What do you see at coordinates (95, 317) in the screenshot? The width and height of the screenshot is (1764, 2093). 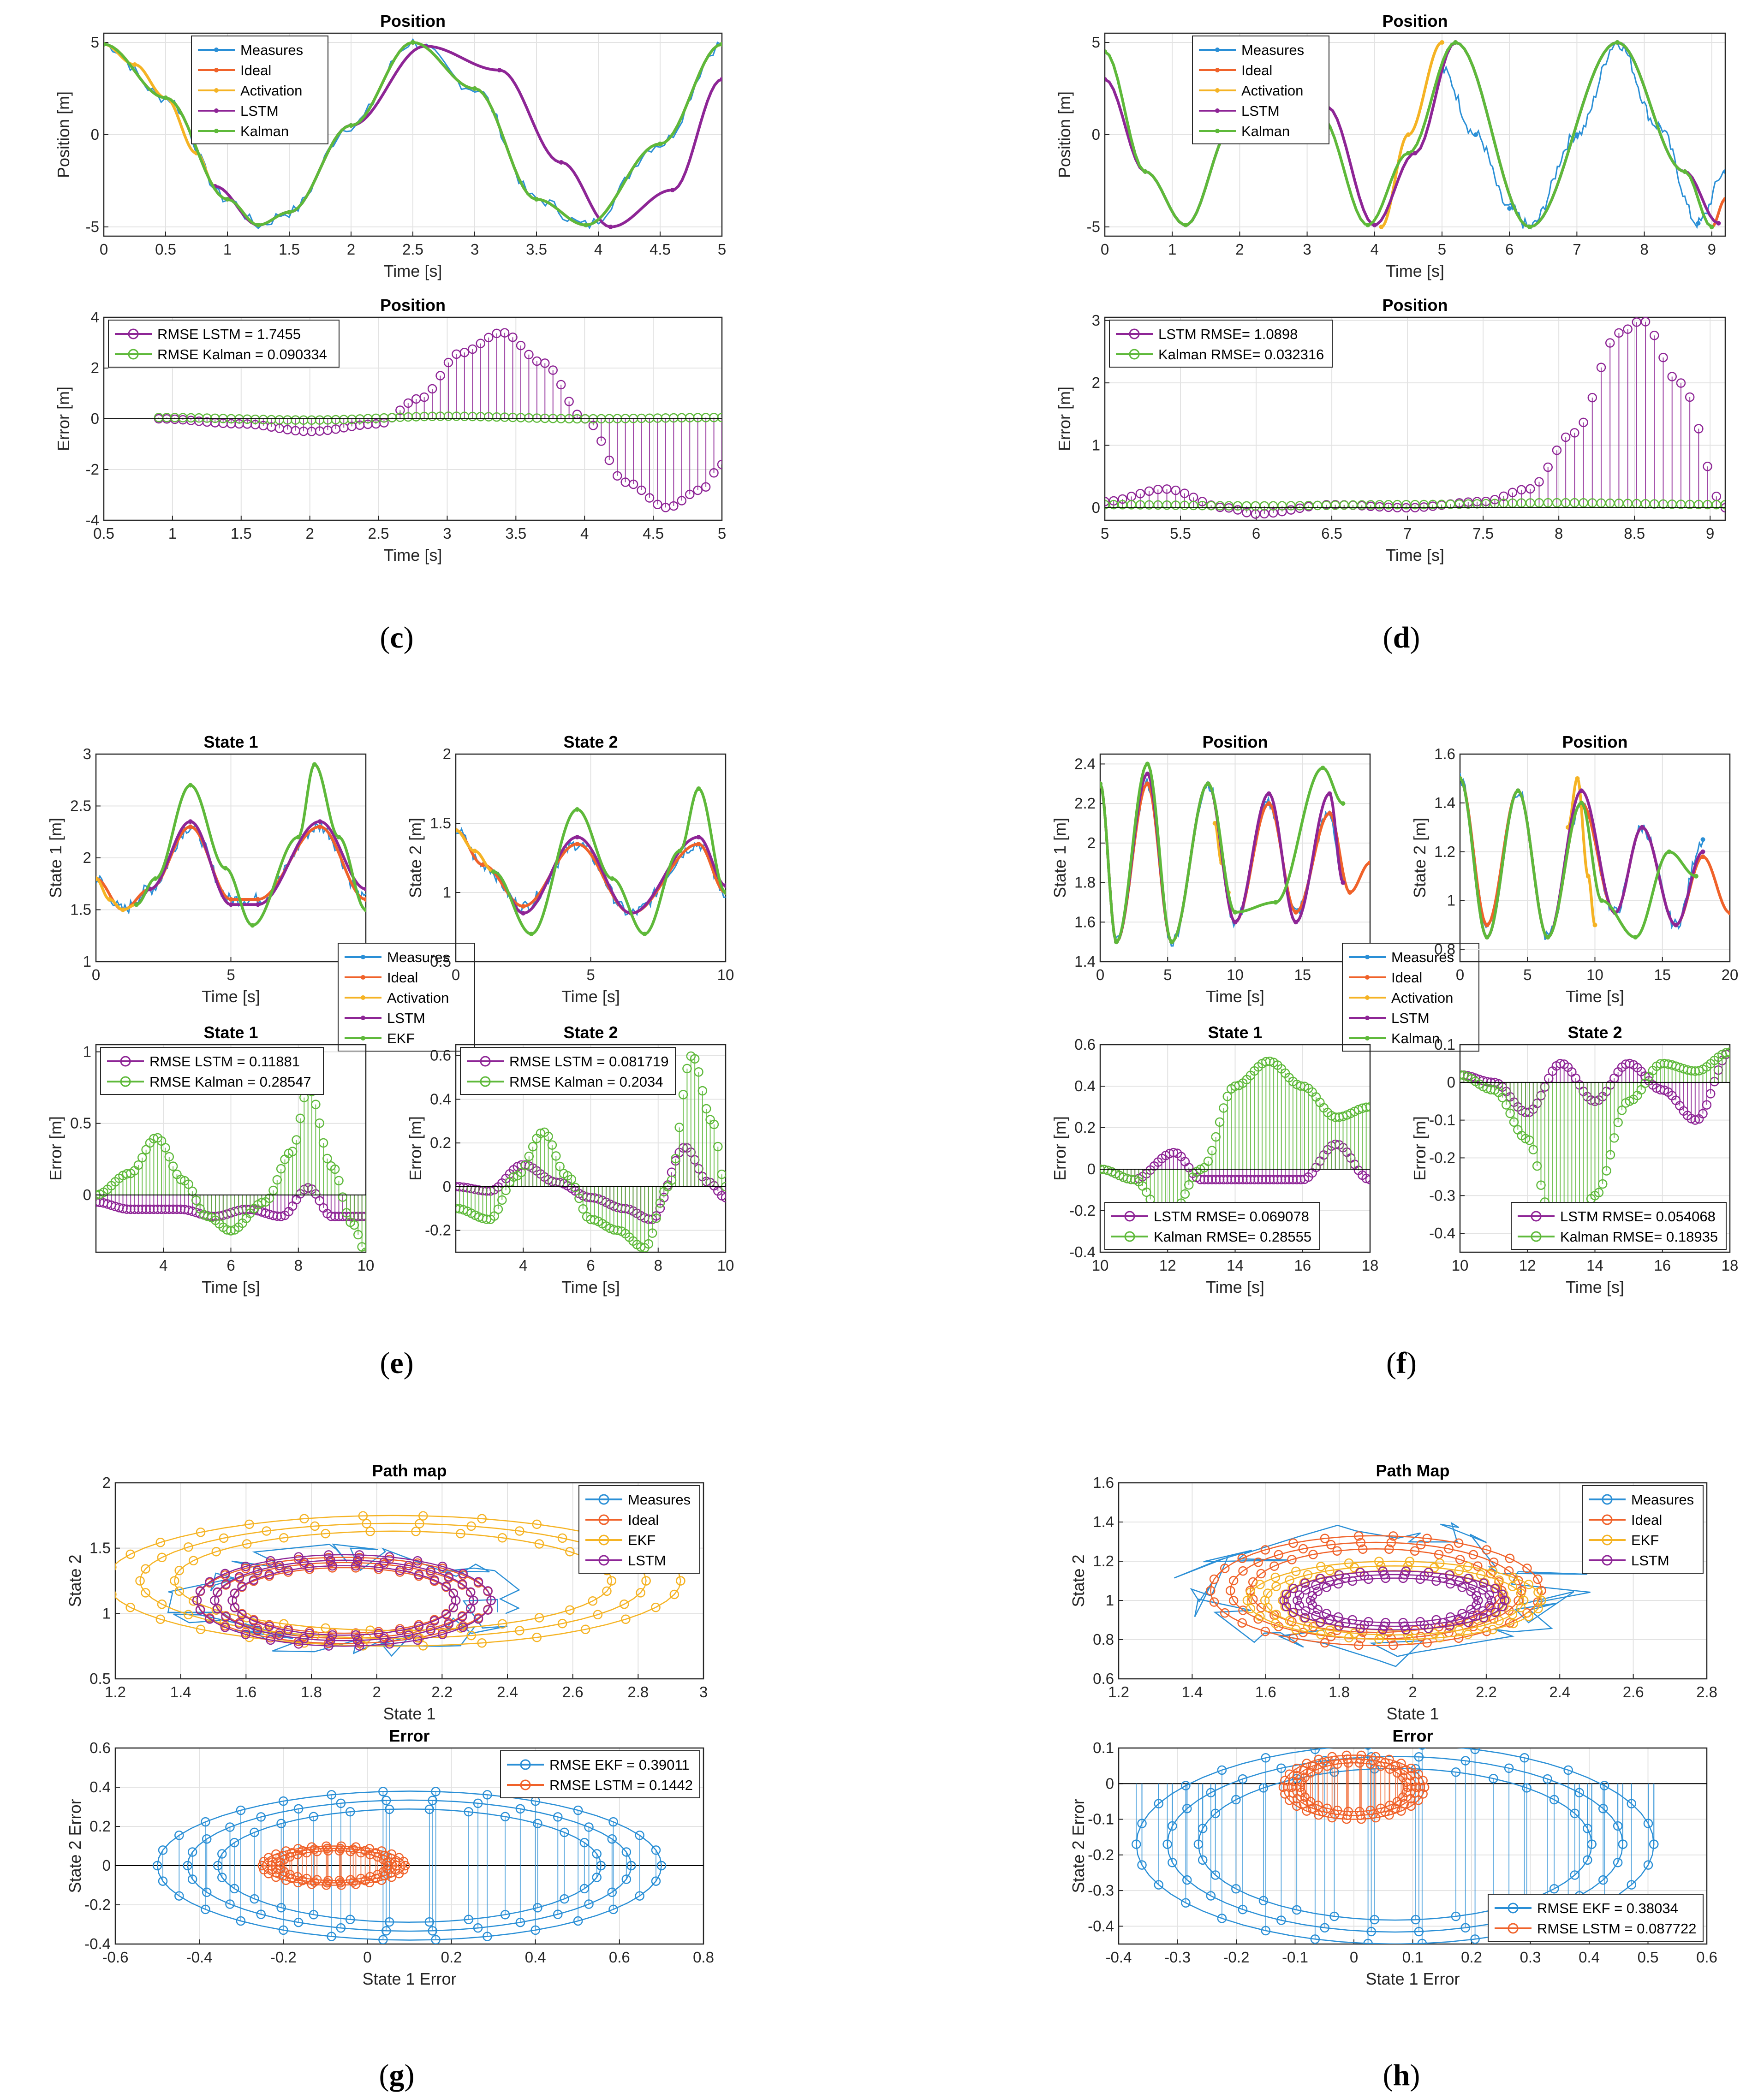 I see `y-tick-label: 4` at bounding box center [95, 317].